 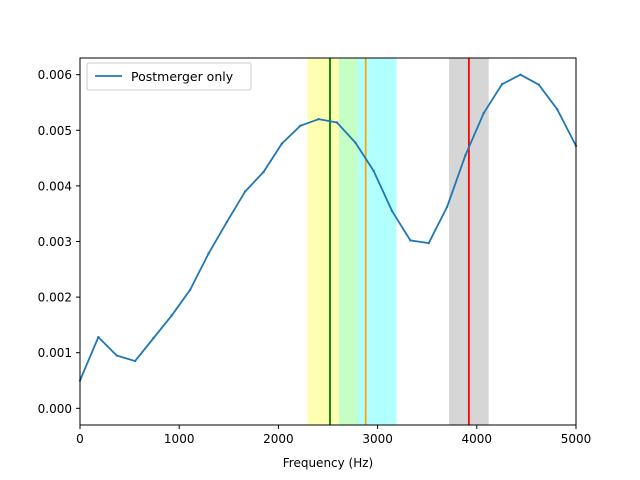 What do you see at coordinates (55, 131) in the screenshot?
I see `y-tick-label: 0.005` at bounding box center [55, 131].